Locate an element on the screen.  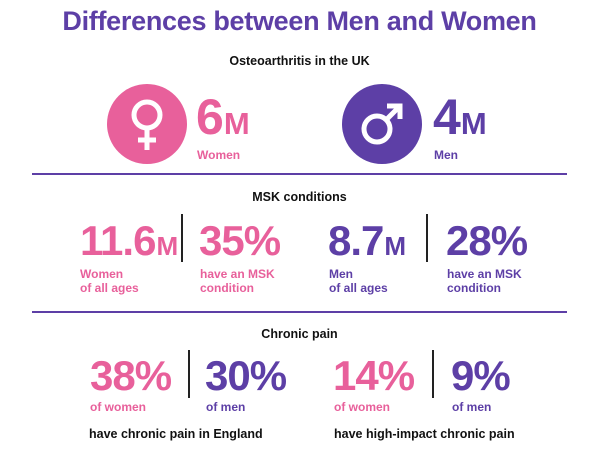
pain-high-women-label: of women is located at coordinates (362, 407).